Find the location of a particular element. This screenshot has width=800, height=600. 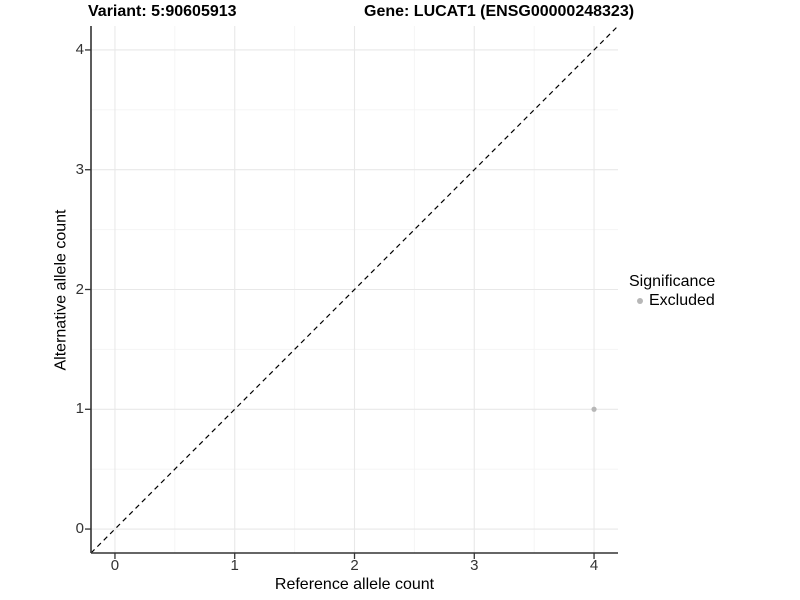

y-tick-label: 2 is located at coordinates (79, 289).